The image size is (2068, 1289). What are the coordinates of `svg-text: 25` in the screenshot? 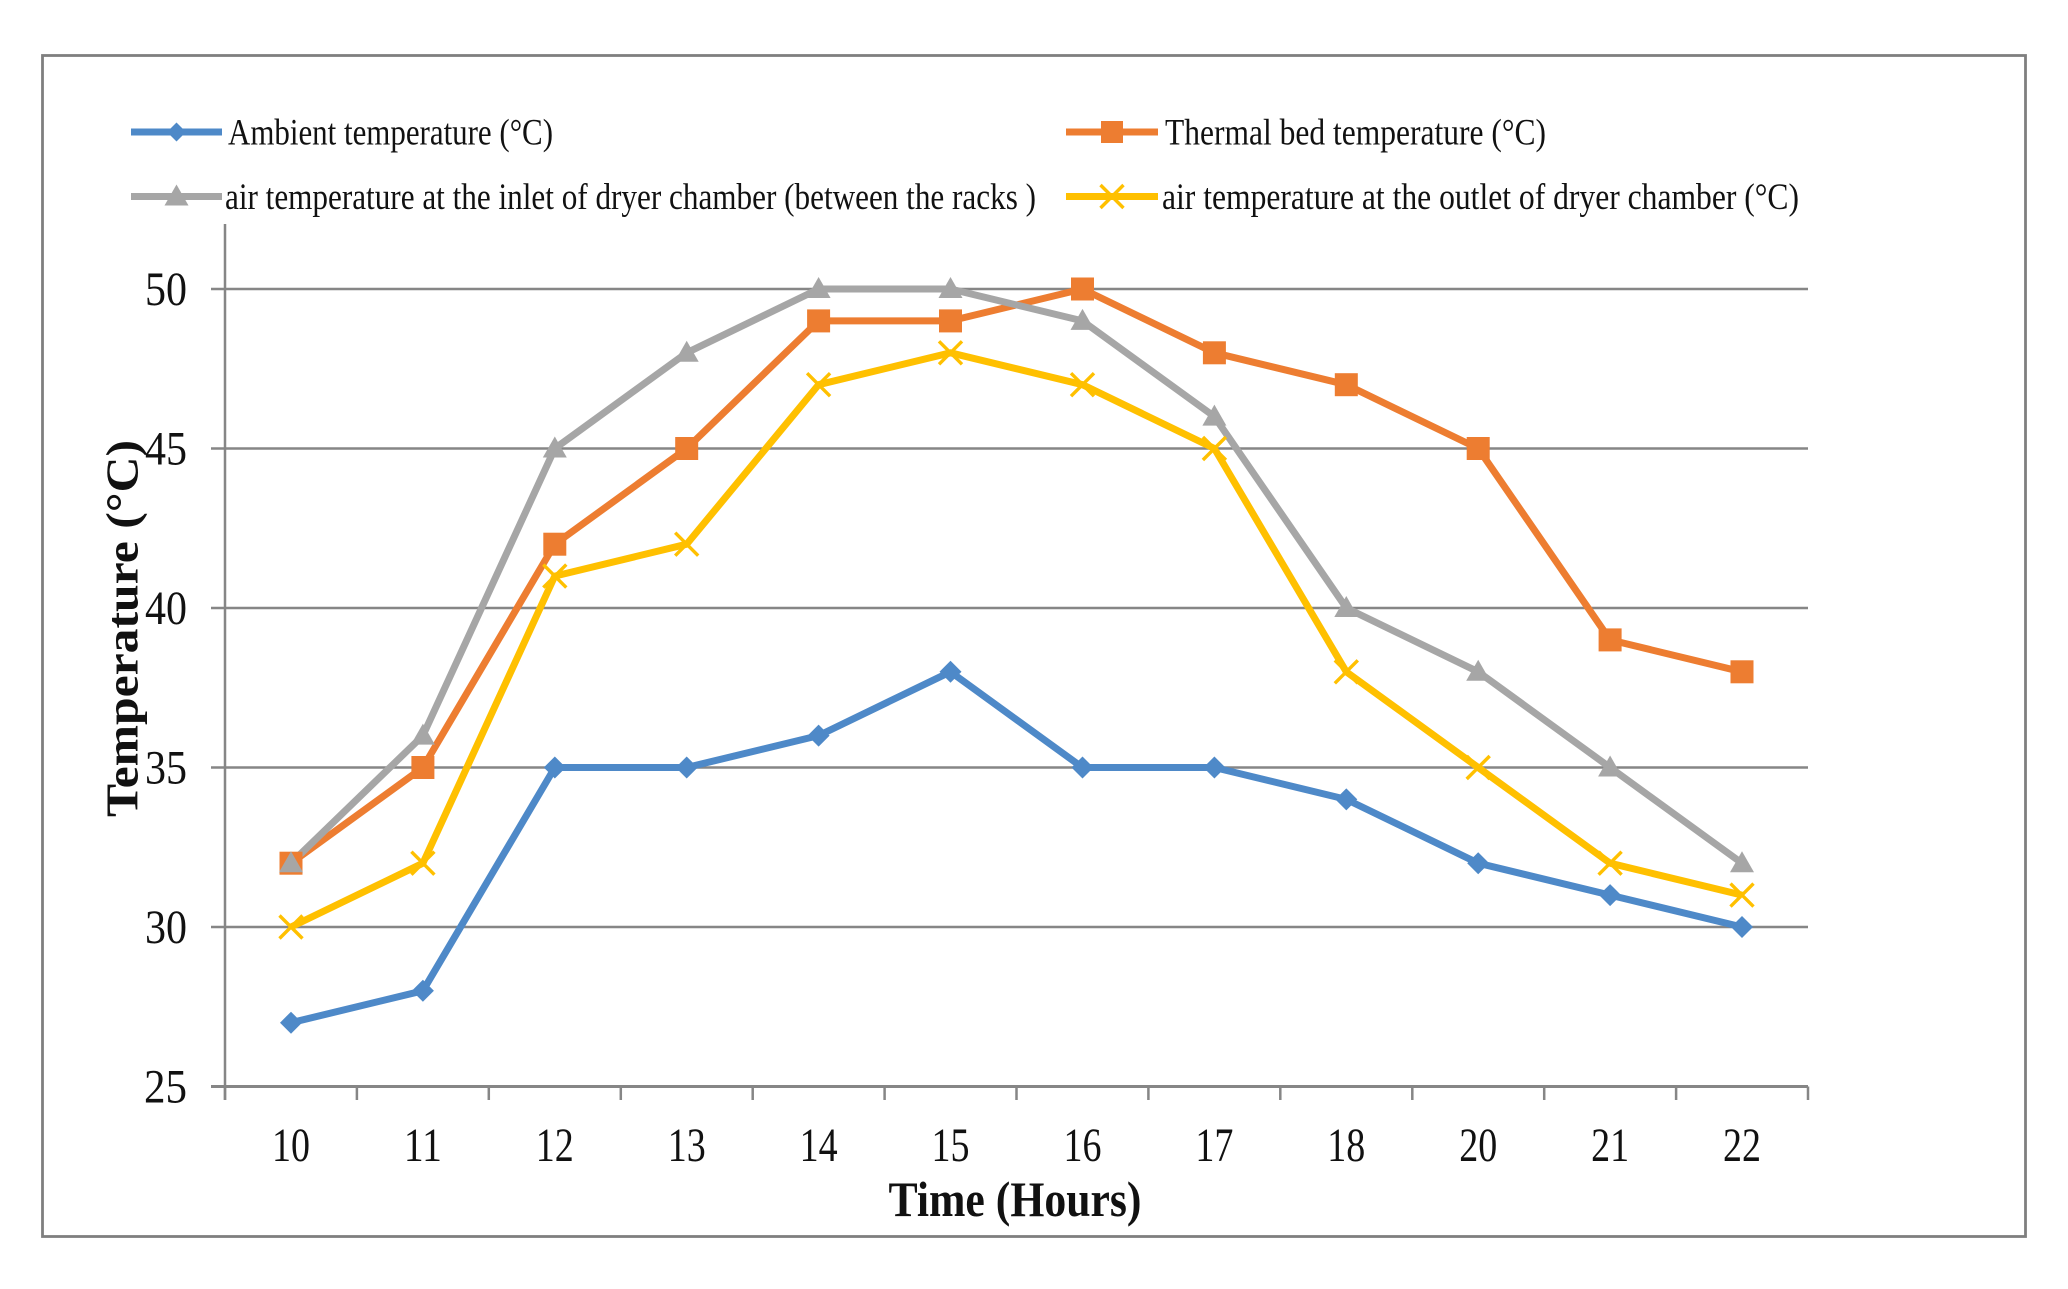 It's located at (165, 1087).